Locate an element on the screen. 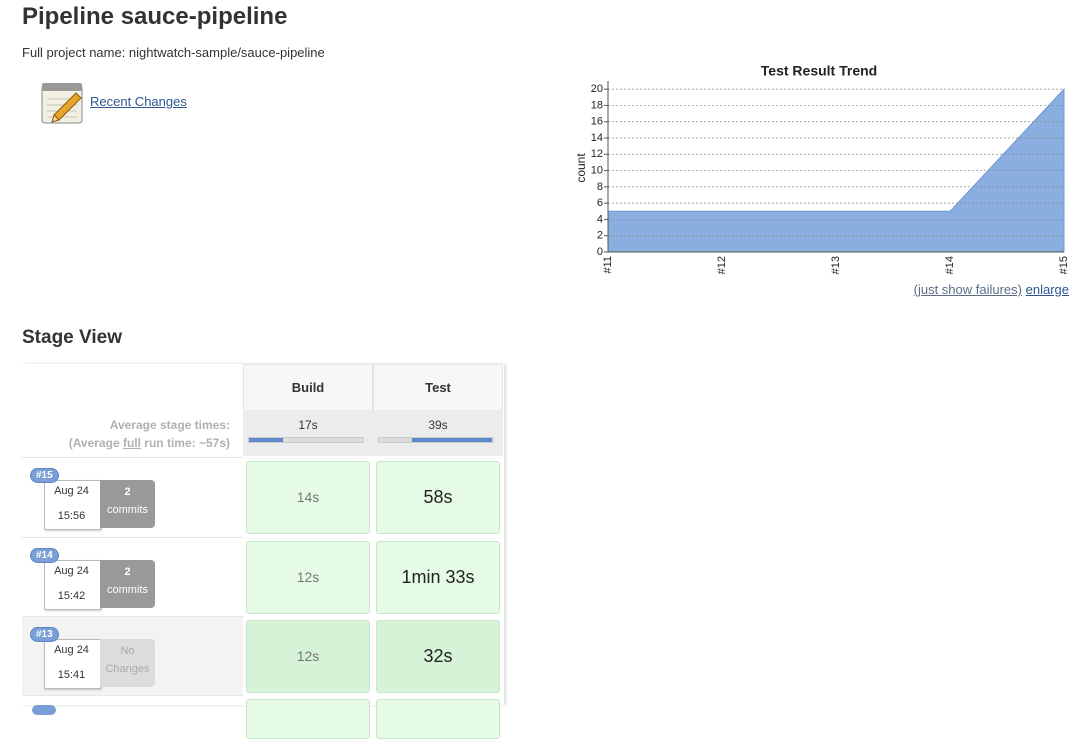 This screenshot has height=739, width=1075. y-tick-label: 14 is located at coordinates (597, 138).